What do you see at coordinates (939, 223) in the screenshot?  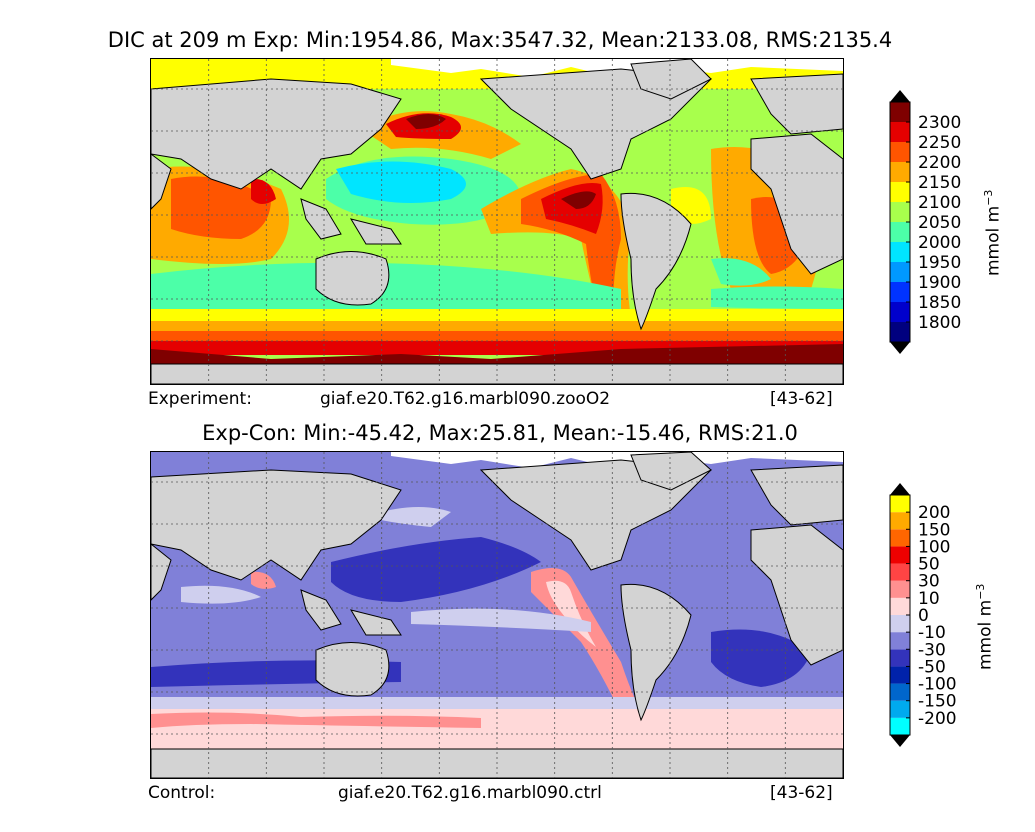 I see `colorbar-tick-label: 2050` at bounding box center [939, 223].